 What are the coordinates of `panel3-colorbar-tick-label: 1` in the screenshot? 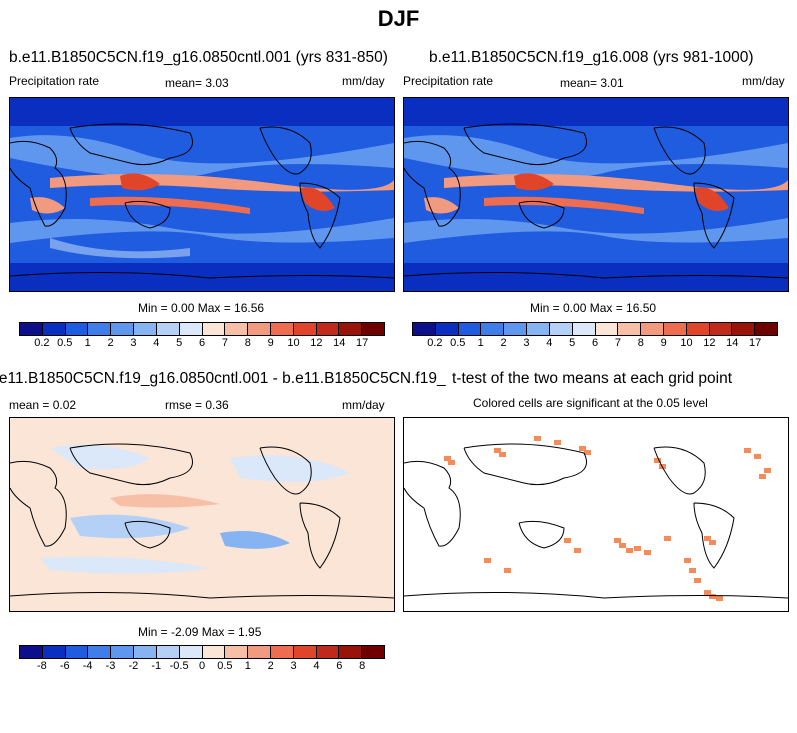 It's located at (247, 666).